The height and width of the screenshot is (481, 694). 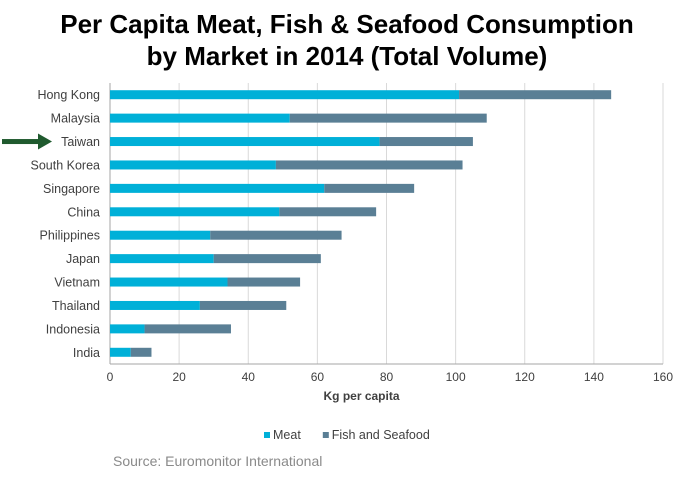 What do you see at coordinates (68, 95) in the screenshot?
I see `category-label-hong-kong: Hong Kong` at bounding box center [68, 95].